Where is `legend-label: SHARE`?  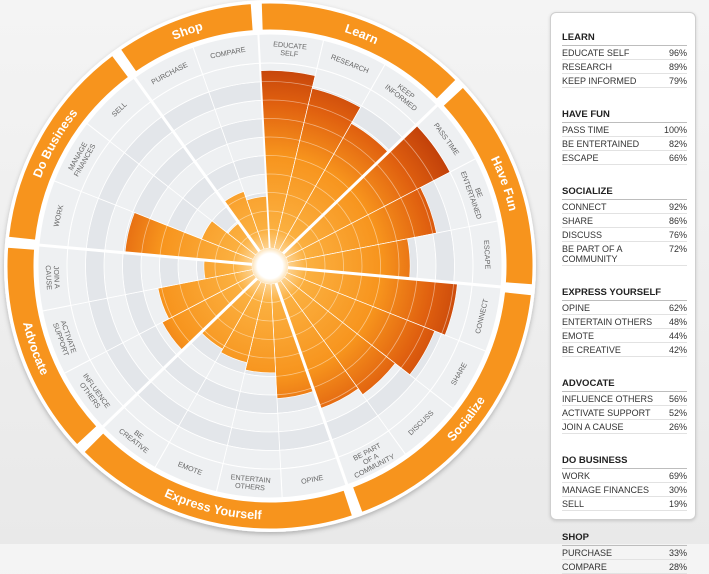
legend-label: SHARE is located at coordinates (578, 221).